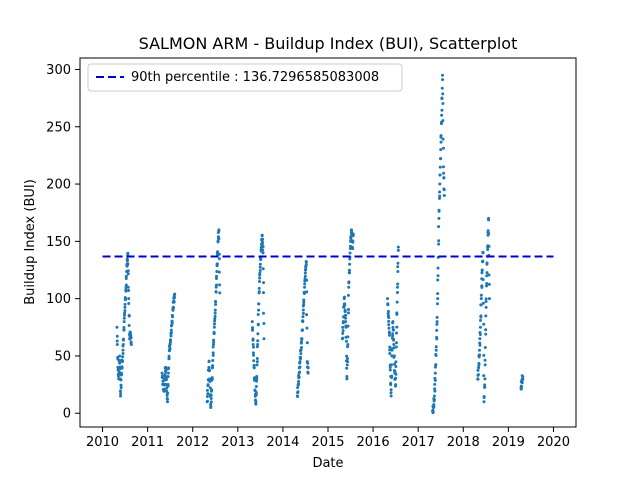 The height and width of the screenshot is (480, 640). I want to click on legend: 90th percentile : 136.7296585083008, so click(245, 77).